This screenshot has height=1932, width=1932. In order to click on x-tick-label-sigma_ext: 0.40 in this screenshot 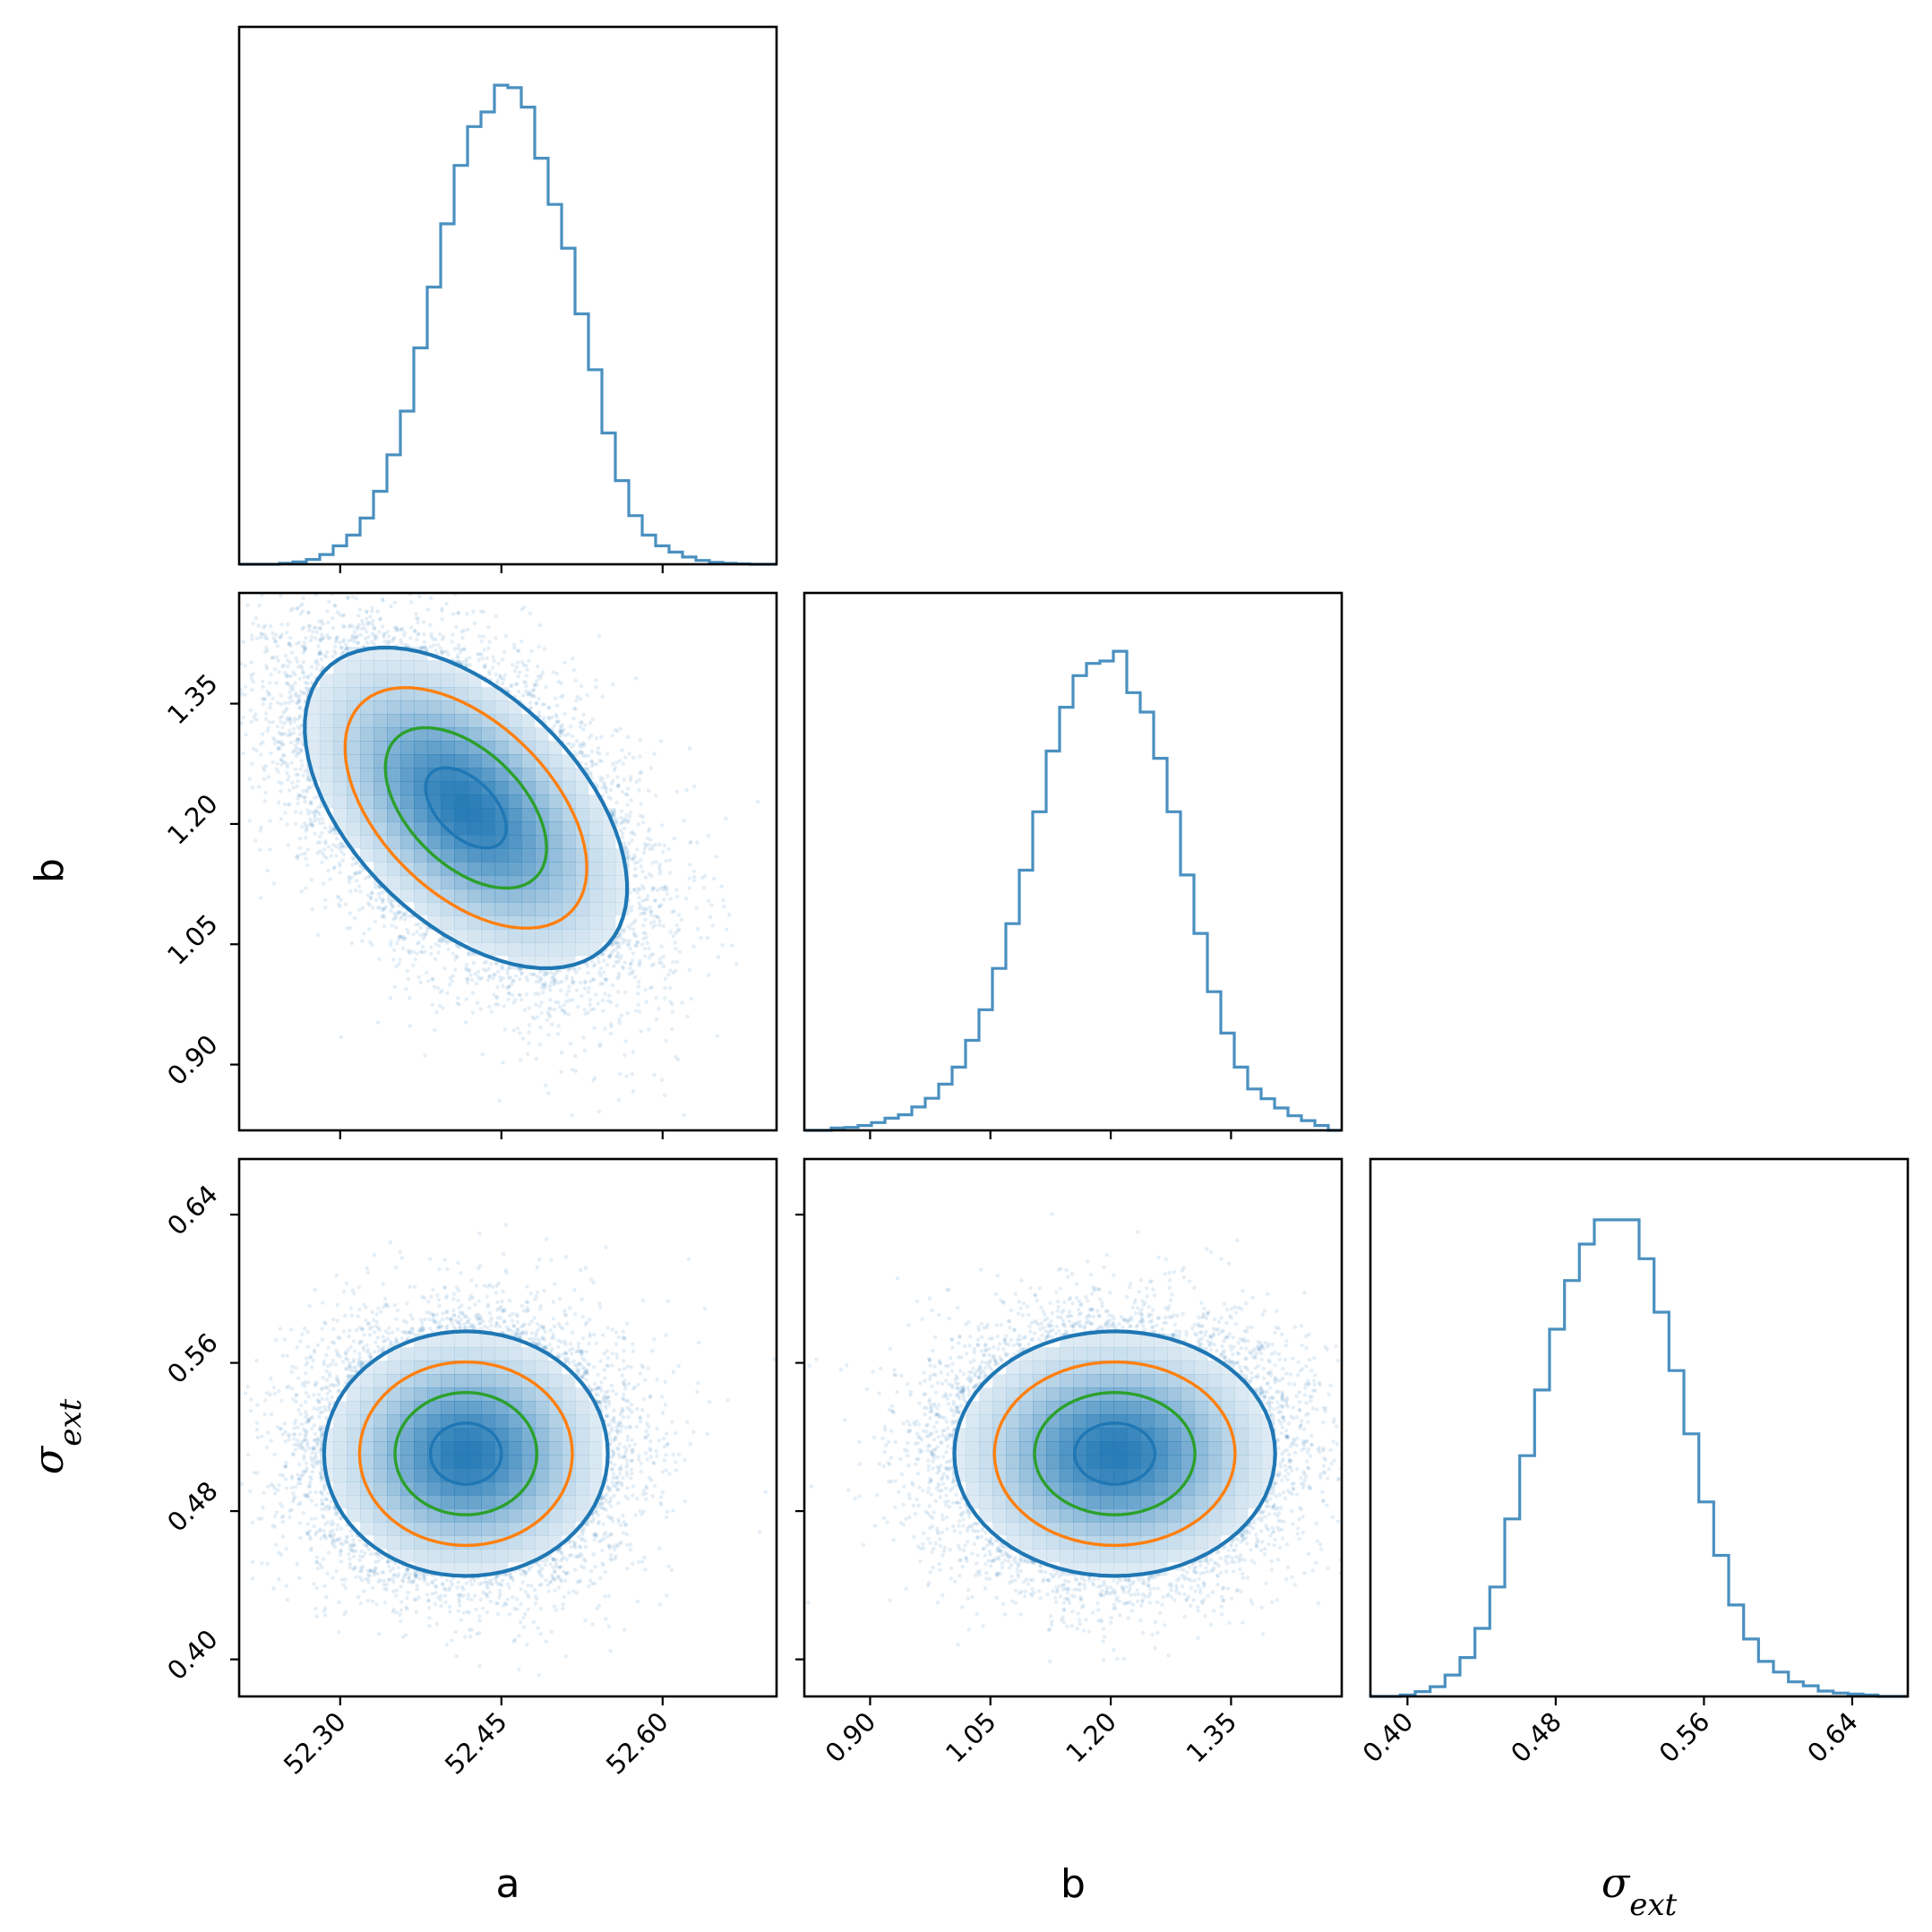, I will do `click(1388, 1737)`.